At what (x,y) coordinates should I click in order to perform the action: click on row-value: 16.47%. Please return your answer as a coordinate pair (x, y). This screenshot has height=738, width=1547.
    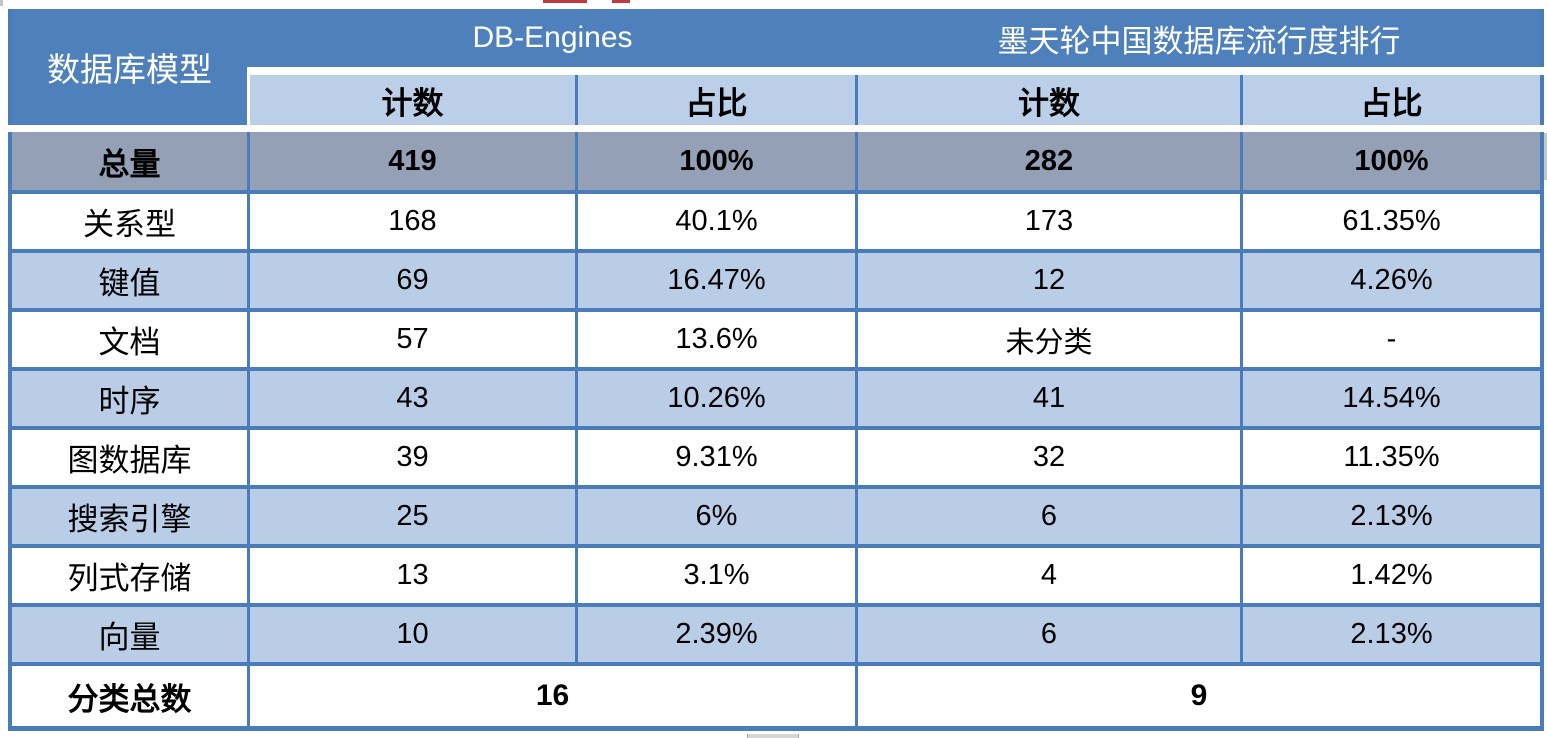
    Looking at the image, I should click on (716, 280).